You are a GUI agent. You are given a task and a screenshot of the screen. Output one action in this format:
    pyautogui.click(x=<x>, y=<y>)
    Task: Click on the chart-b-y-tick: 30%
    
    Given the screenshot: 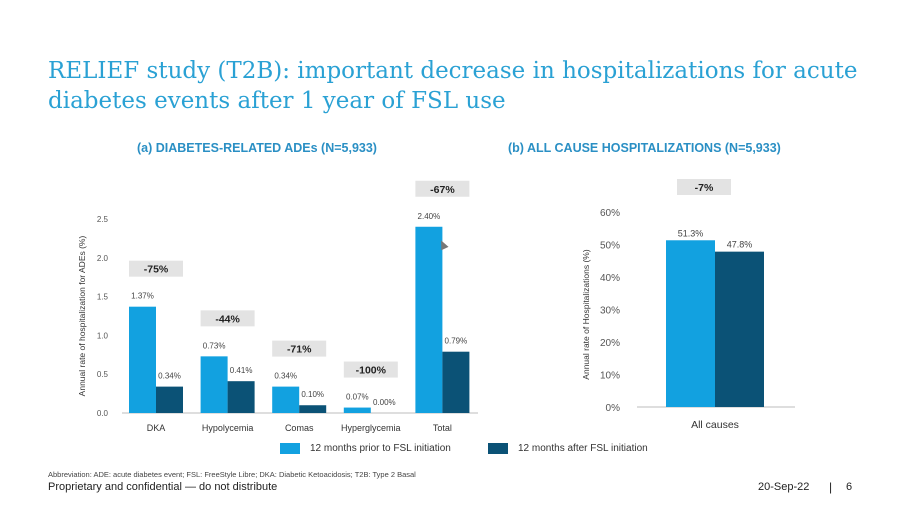 What is the action you would take?
    pyautogui.click(x=610, y=311)
    